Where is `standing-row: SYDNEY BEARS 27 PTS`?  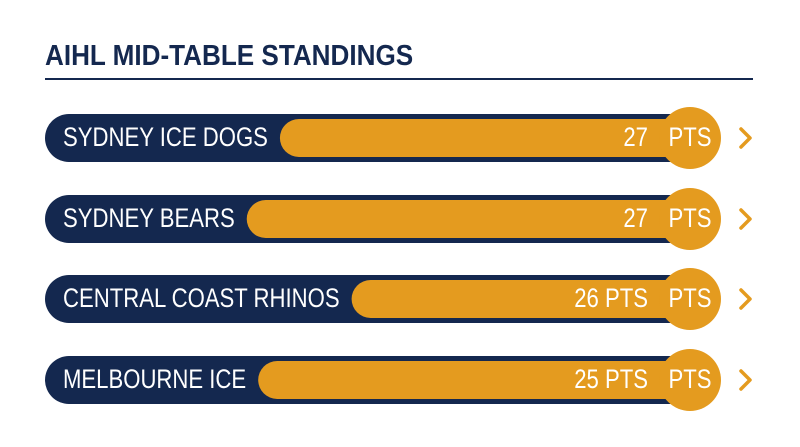 standing-row: SYDNEY BEARS 27 PTS is located at coordinates (398, 219).